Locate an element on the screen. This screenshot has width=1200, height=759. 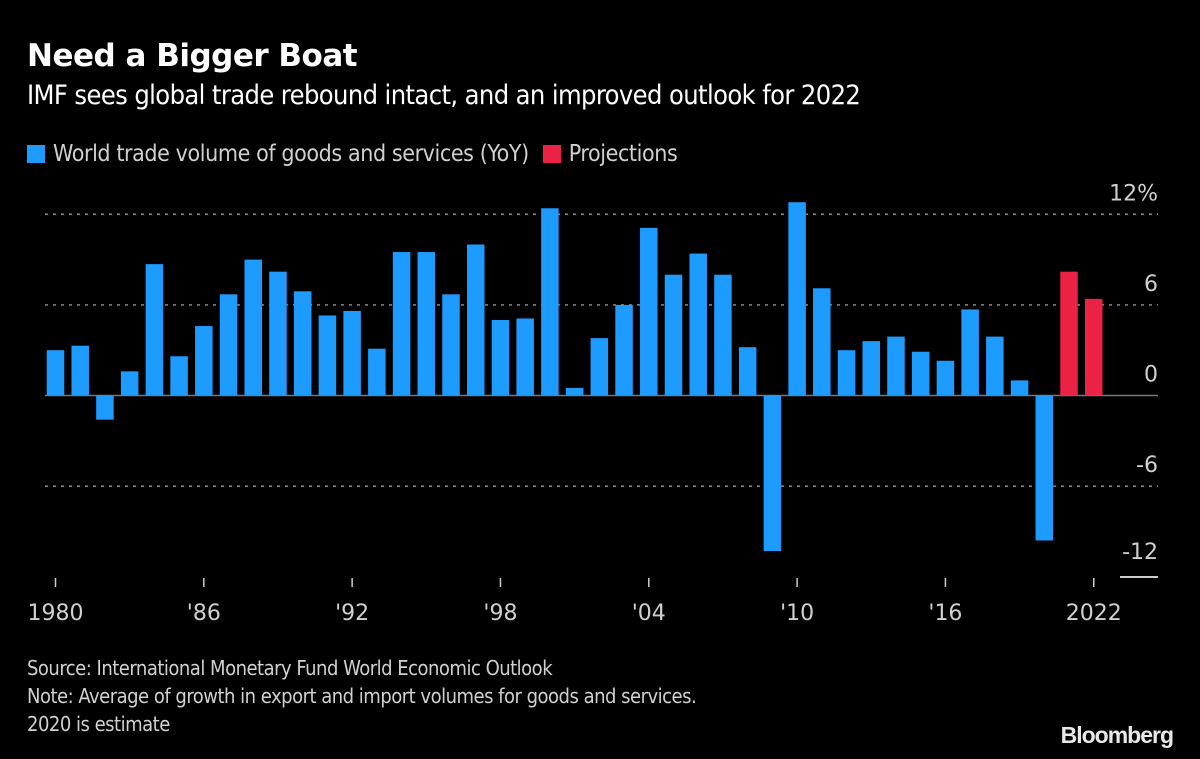
x-axis: 1980 '86 '92 '98 '04 '10 '16 2022 is located at coordinates (575, 602).